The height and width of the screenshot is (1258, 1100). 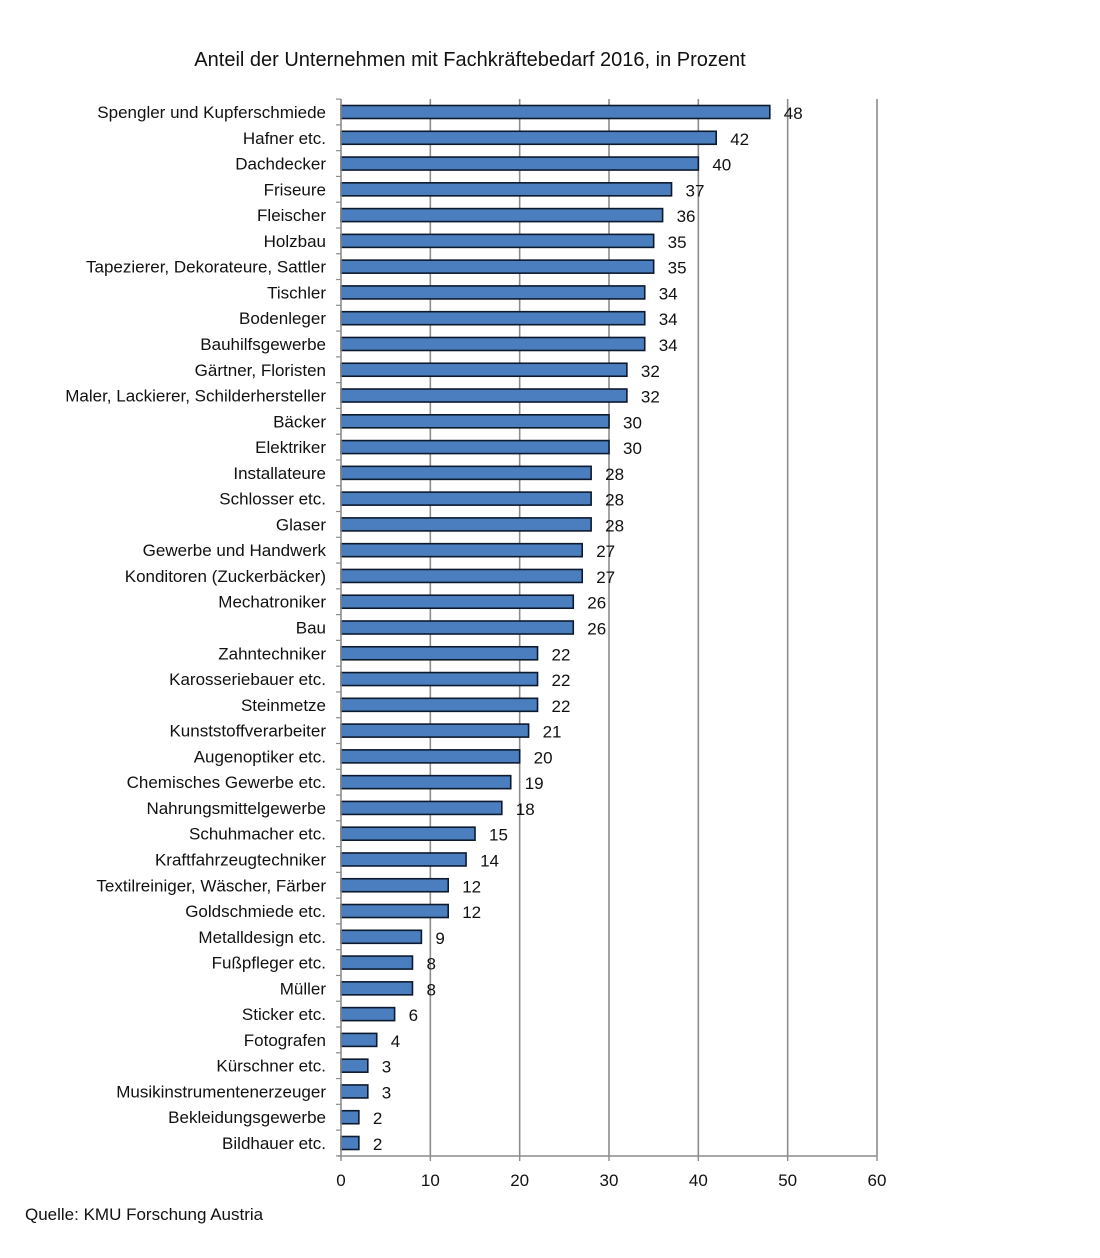 What do you see at coordinates (247, 731) in the screenshot?
I see `category-label: Kunststoffverarbeiter` at bounding box center [247, 731].